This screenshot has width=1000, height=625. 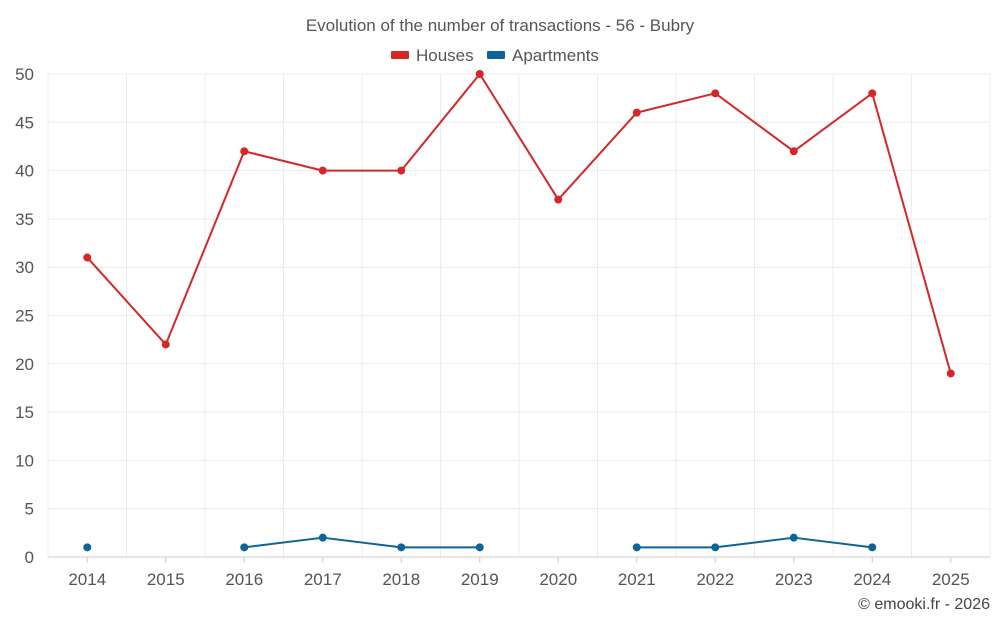 What do you see at coordinates (87, 257) in the screenshot?
I see `data-point-houses-2014` at bounding box center [87, 257].